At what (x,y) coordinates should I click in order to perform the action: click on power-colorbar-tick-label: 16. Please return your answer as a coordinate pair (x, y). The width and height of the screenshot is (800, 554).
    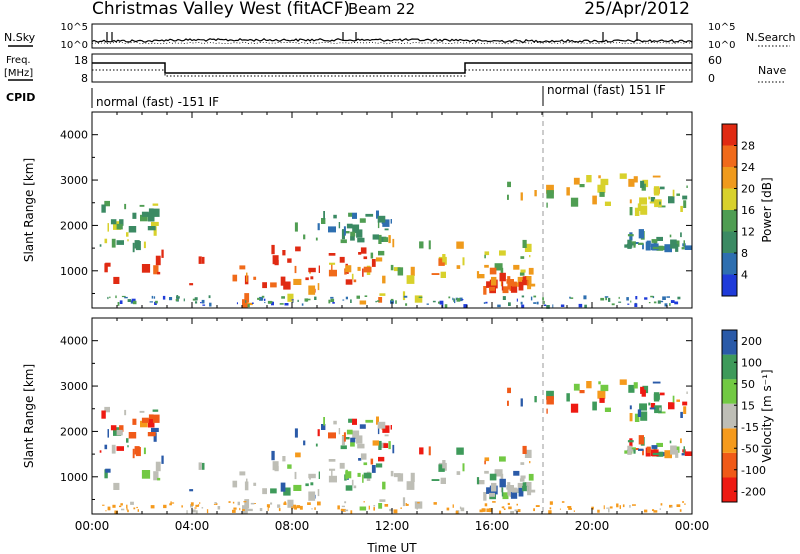
    Looking at the image, I should click on (748, 210).